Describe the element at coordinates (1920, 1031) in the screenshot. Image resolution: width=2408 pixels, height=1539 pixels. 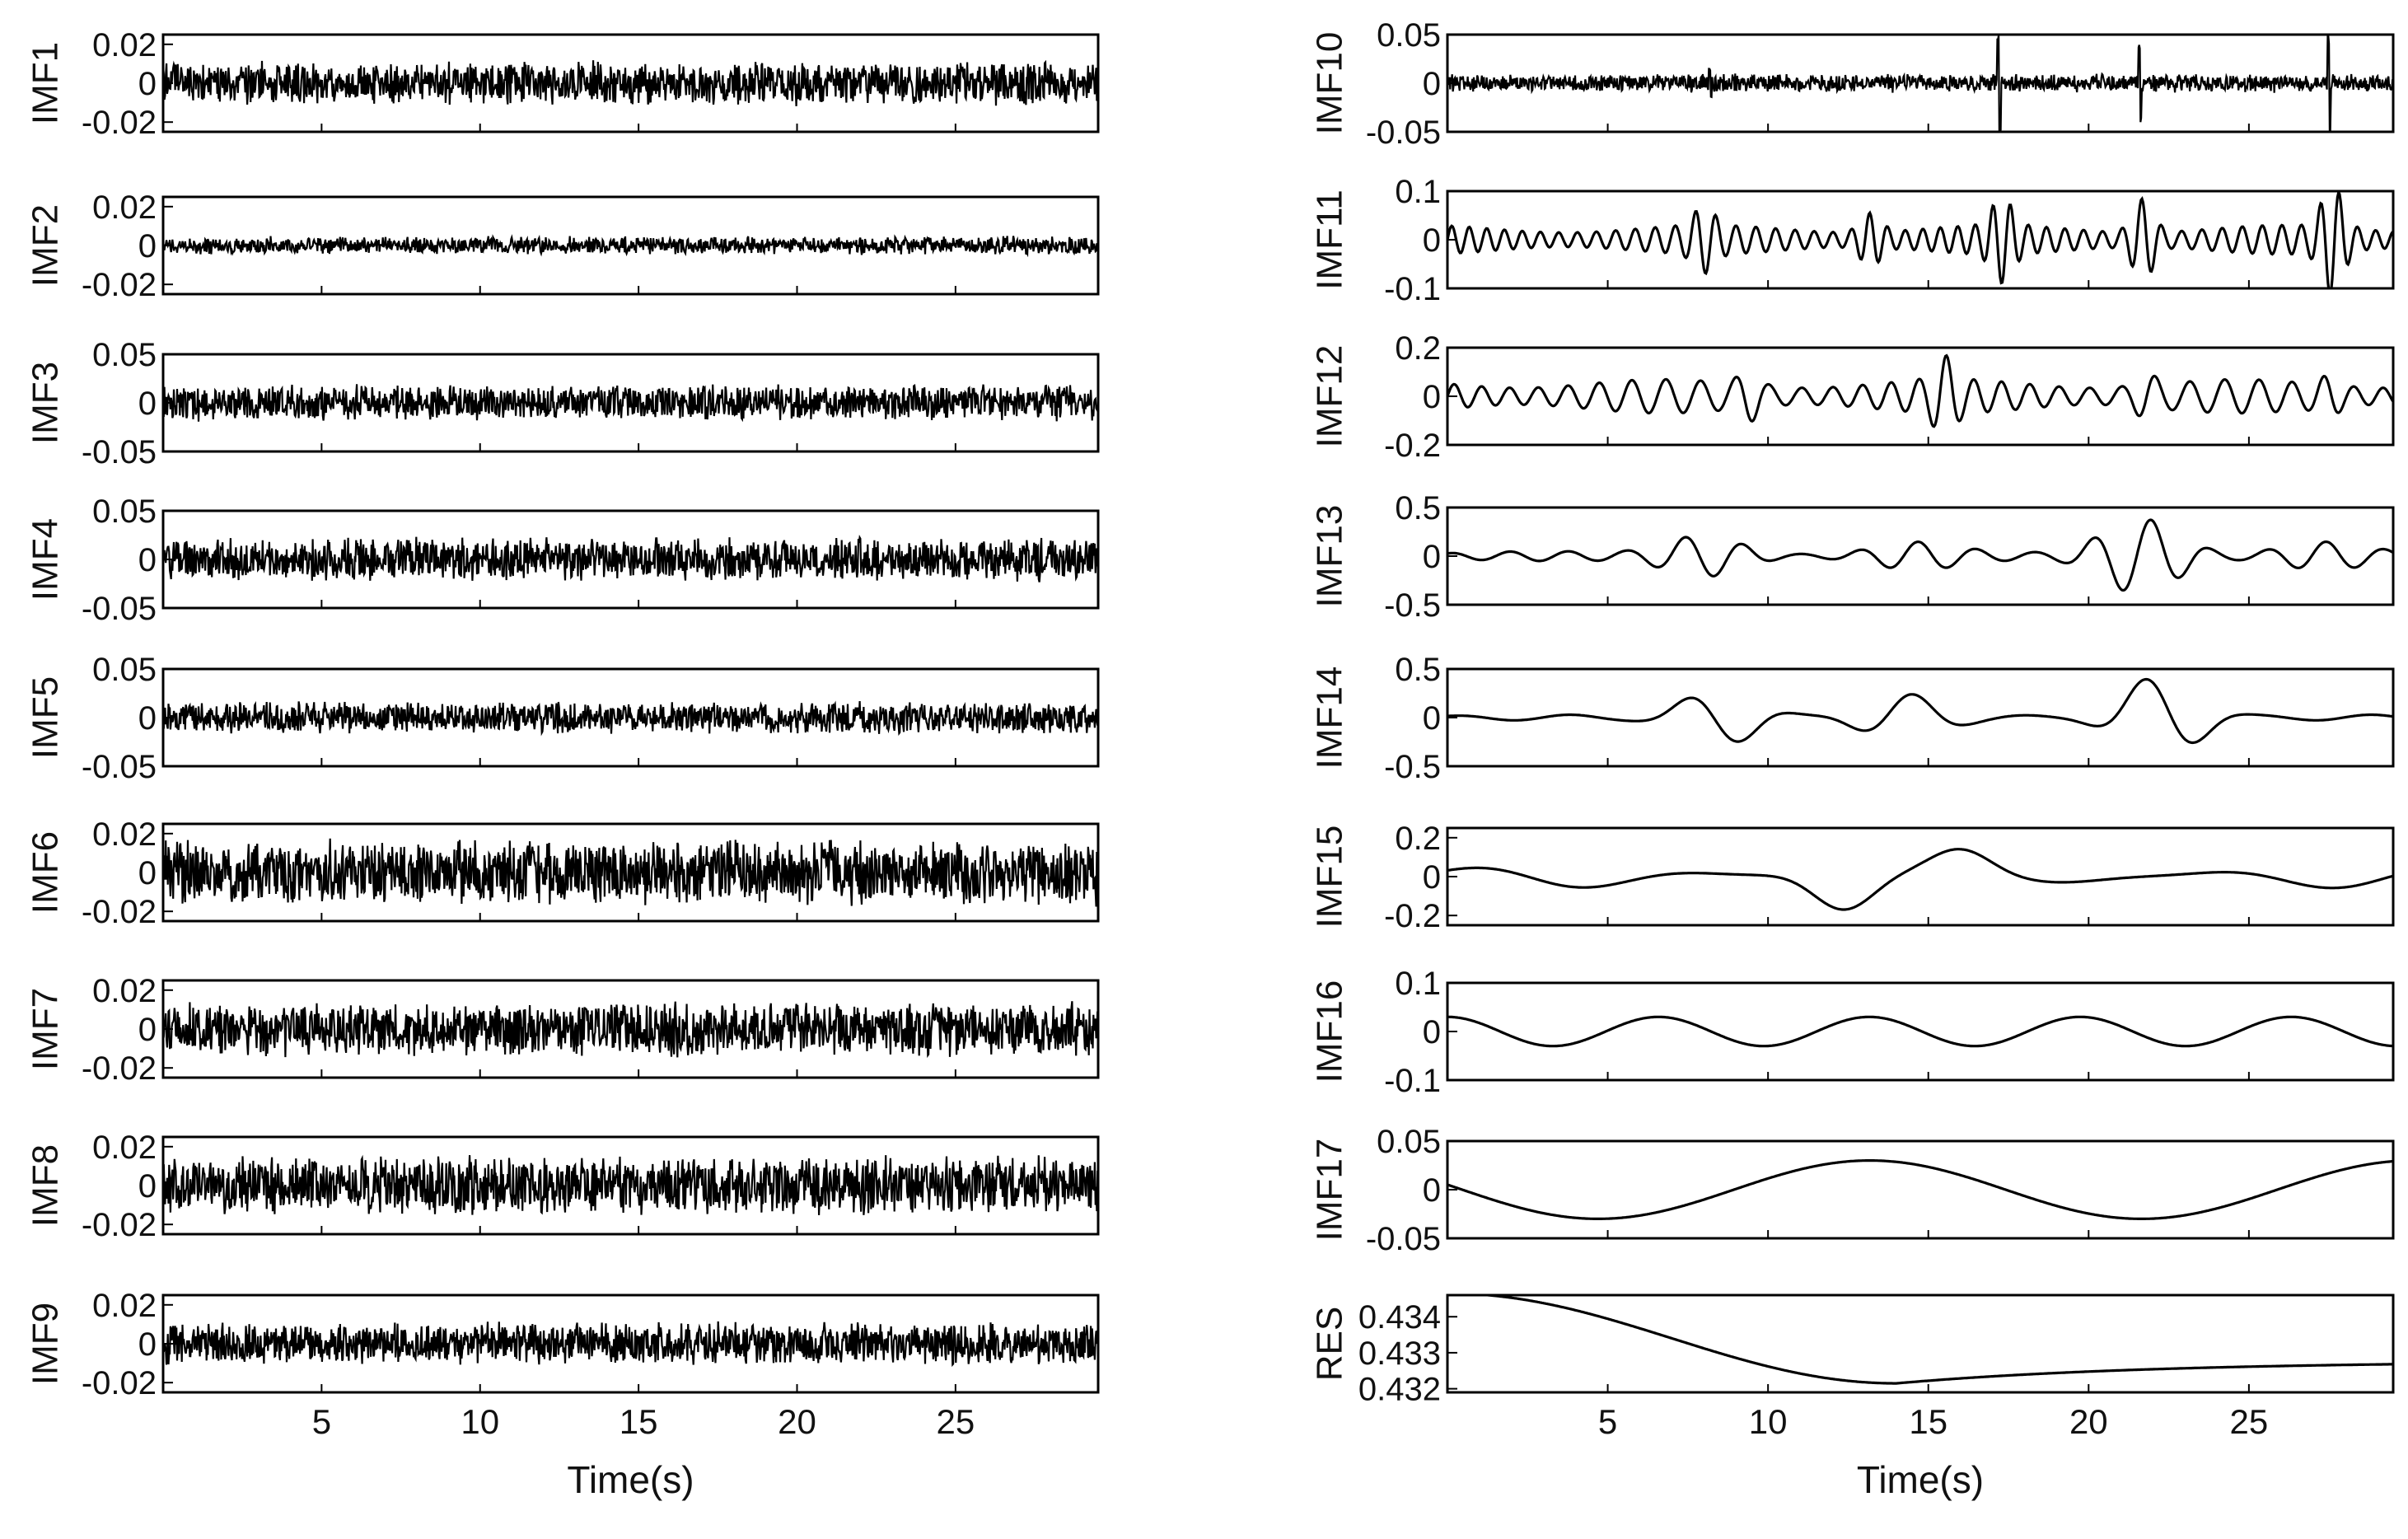
I see `series-line-imf16` at that location.